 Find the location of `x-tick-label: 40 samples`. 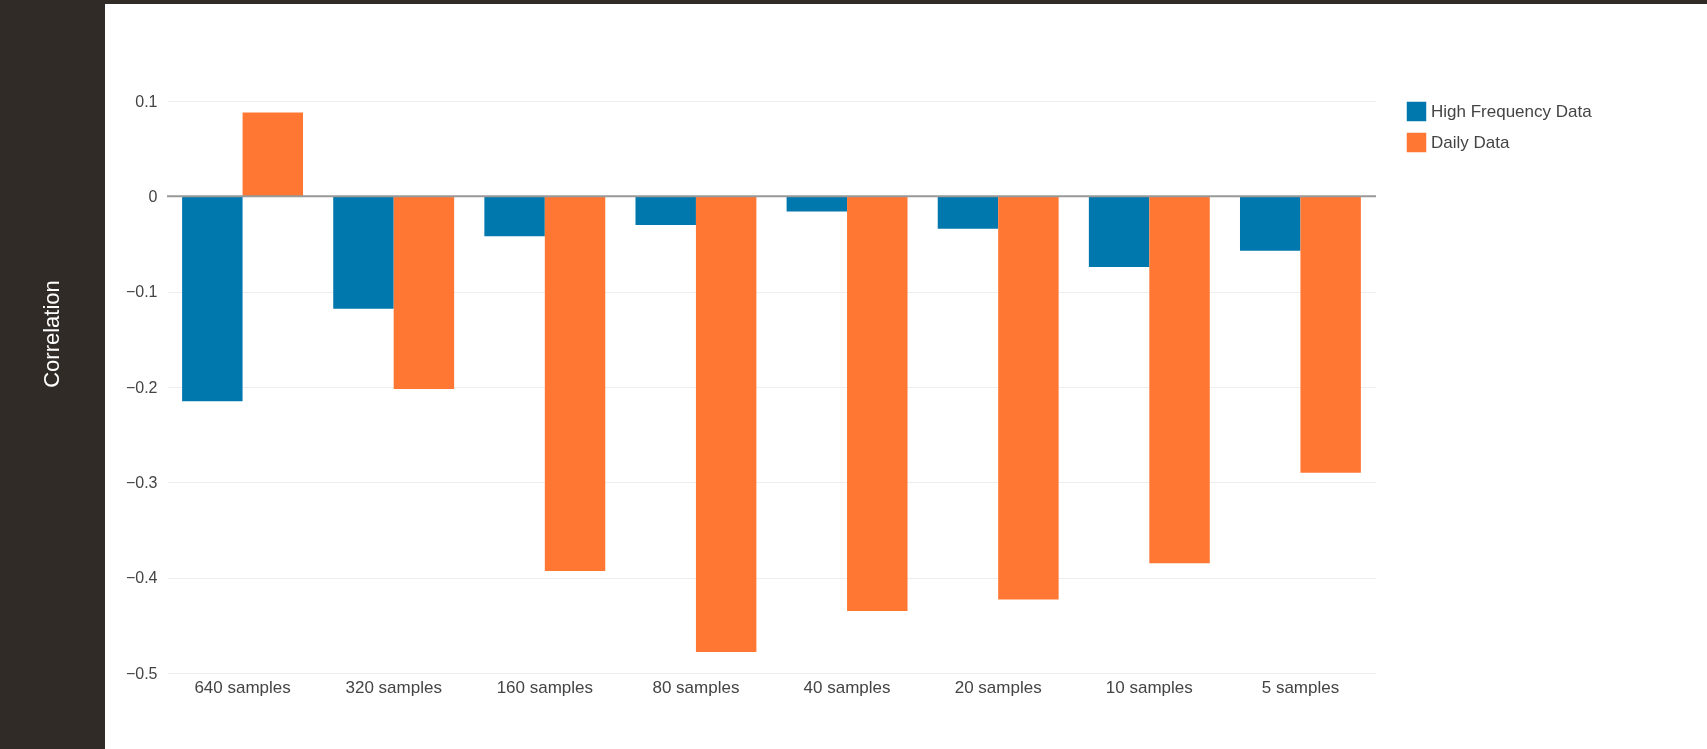

x-tick-label: 40 samples is located at coordinates (847, 687).